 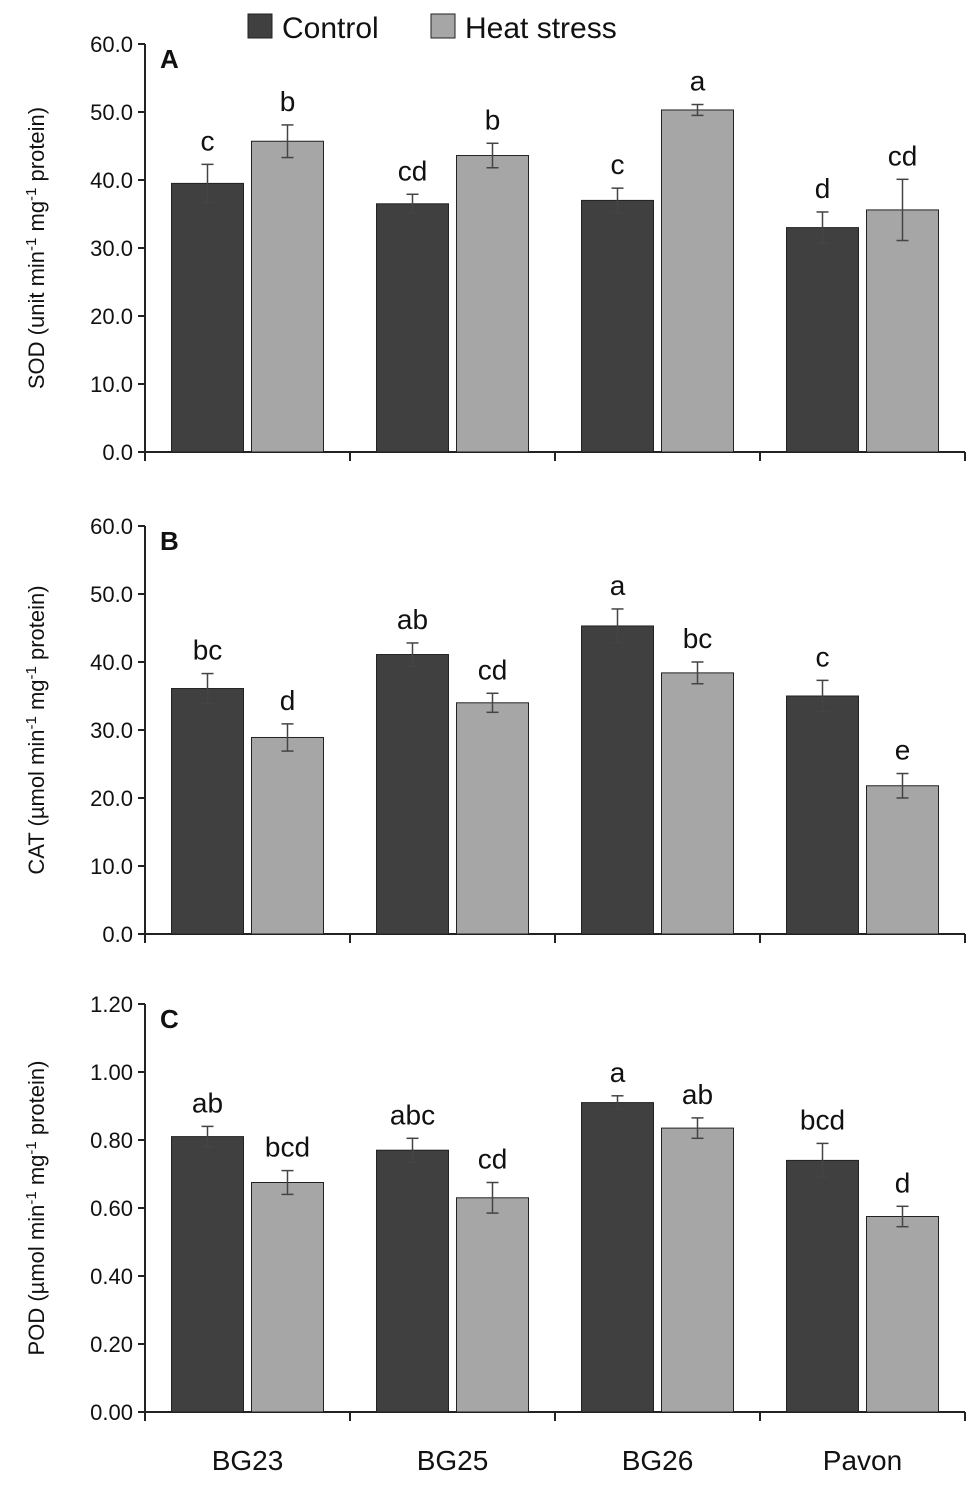 I want to click on panel-label: C, so click(x=169, y=1019).